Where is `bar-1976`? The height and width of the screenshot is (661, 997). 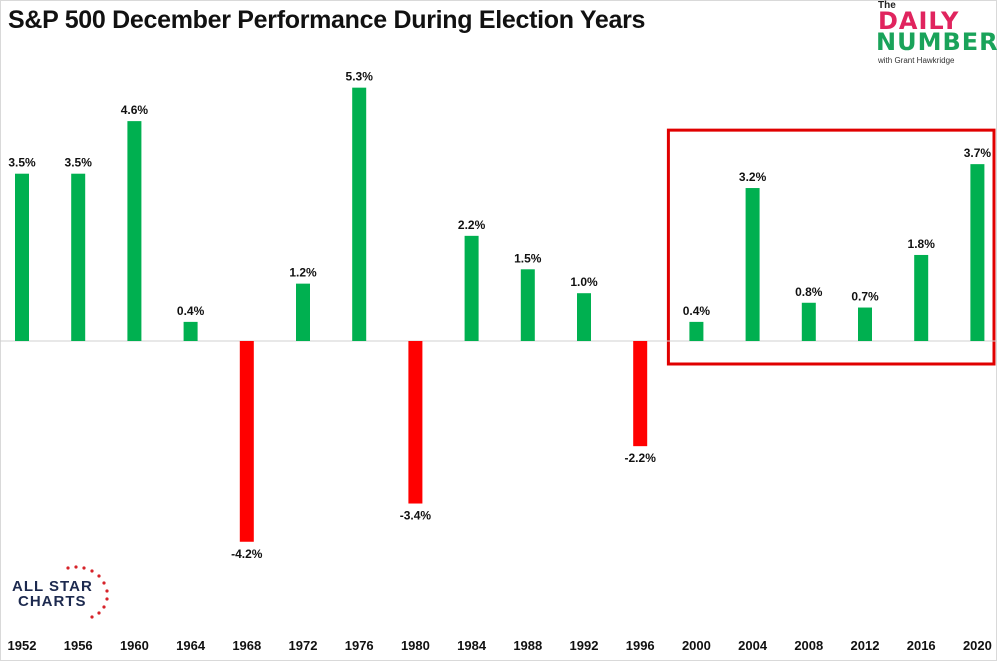
bar-1976 is located at coordinates (359, 214).